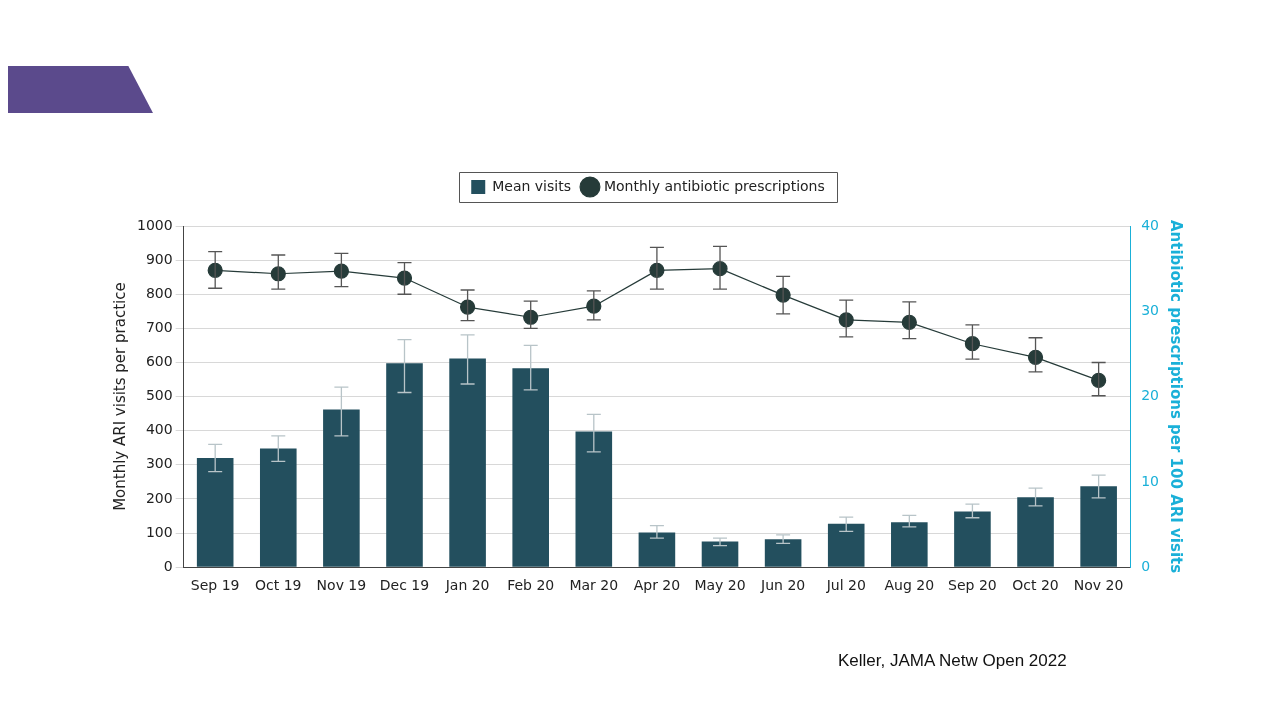 The width and height of the screenshot is (1283, 721). What do you see at coordinates (159, 463) in the screenshot?
I see `y-tick-label: 300` at bounding box center [159, 463].